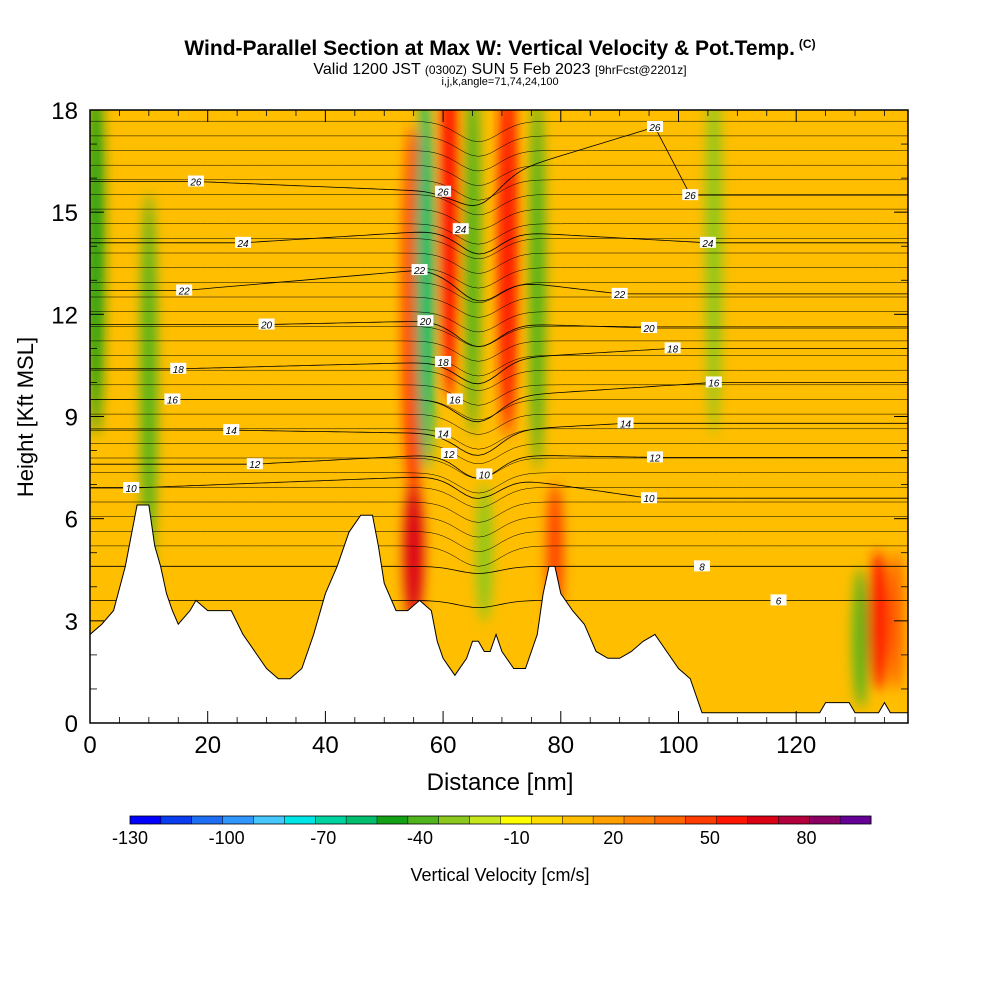 This screenshot has height=1000, width=1000. Describe the element at coordinates (178, 369) in the screenshot. I see `contour-label: 18` at that location.